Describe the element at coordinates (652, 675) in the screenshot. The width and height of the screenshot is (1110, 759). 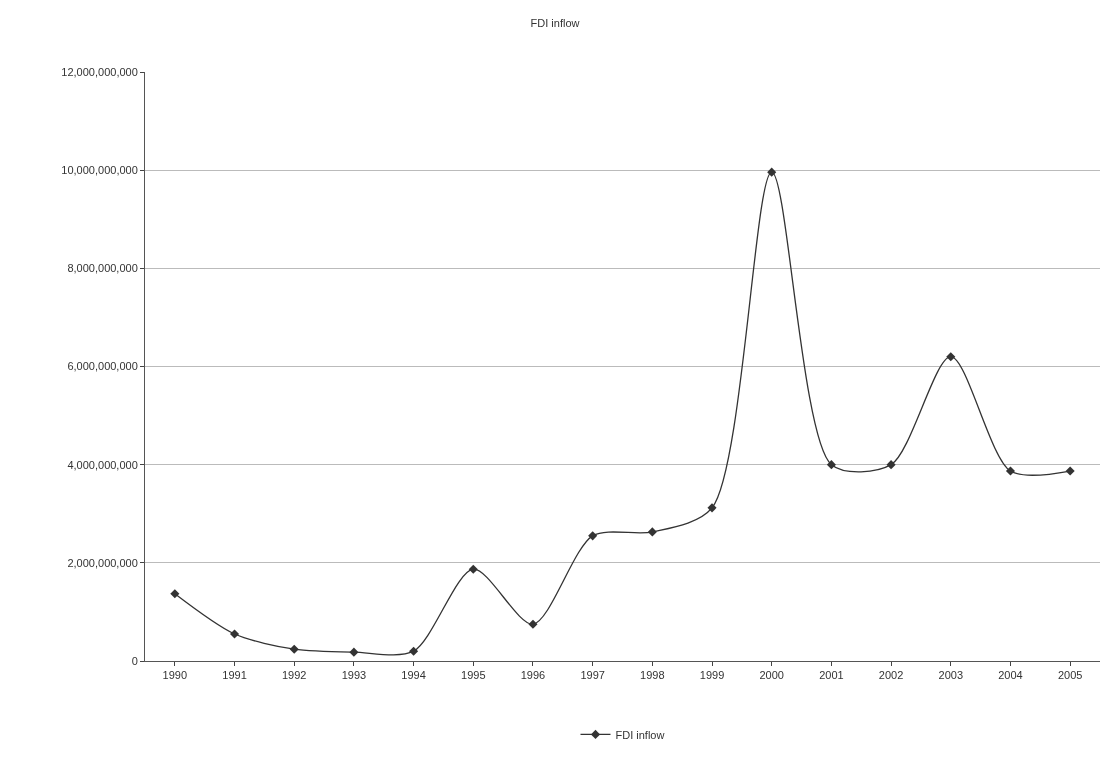
I see `x-tick-label: 1998` at that location.